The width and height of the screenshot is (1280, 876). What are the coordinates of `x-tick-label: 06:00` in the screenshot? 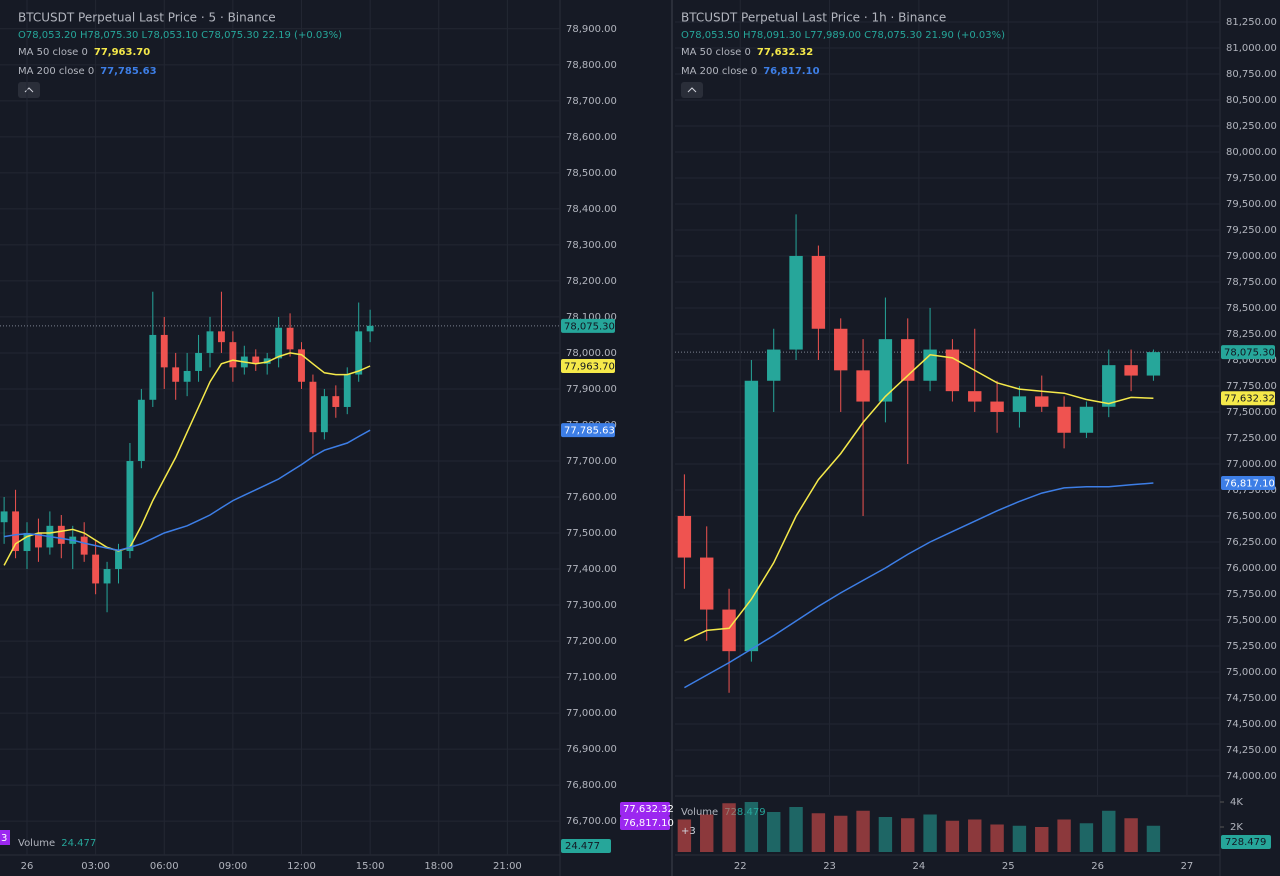 It's located at (164, 866).